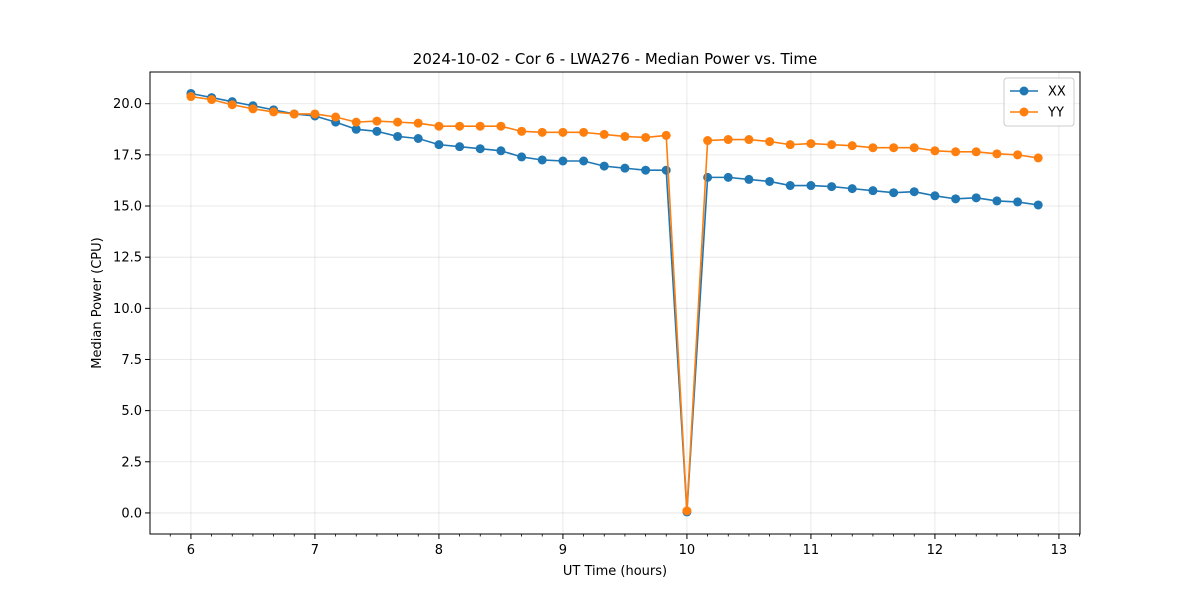 The image size is (1200, 600). I want to click on y-tick-label: 5.0, so click(131, 411).